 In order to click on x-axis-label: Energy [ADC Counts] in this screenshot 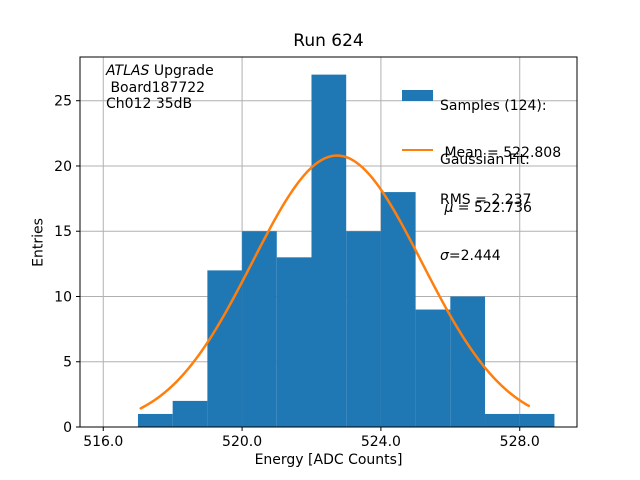, I will do `click(328, 460)`.